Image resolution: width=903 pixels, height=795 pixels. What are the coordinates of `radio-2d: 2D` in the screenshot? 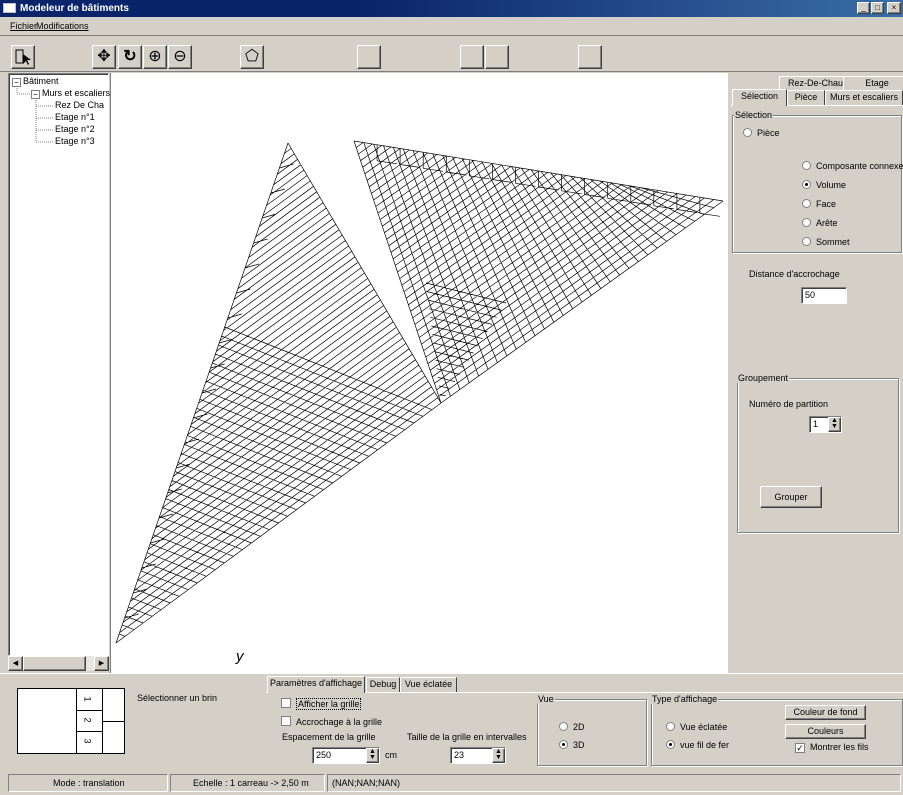 It's located at (572, 727).